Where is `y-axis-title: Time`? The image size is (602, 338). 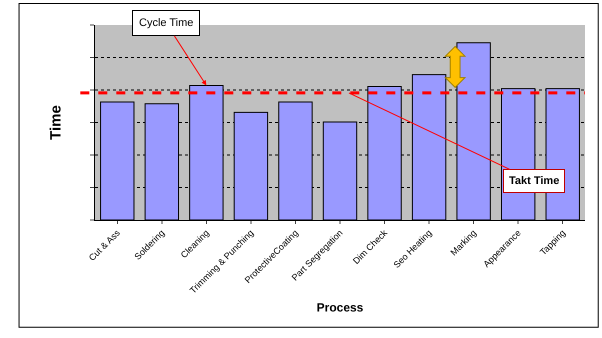 y-axis-title: Time is located at coordinates (55, 122).